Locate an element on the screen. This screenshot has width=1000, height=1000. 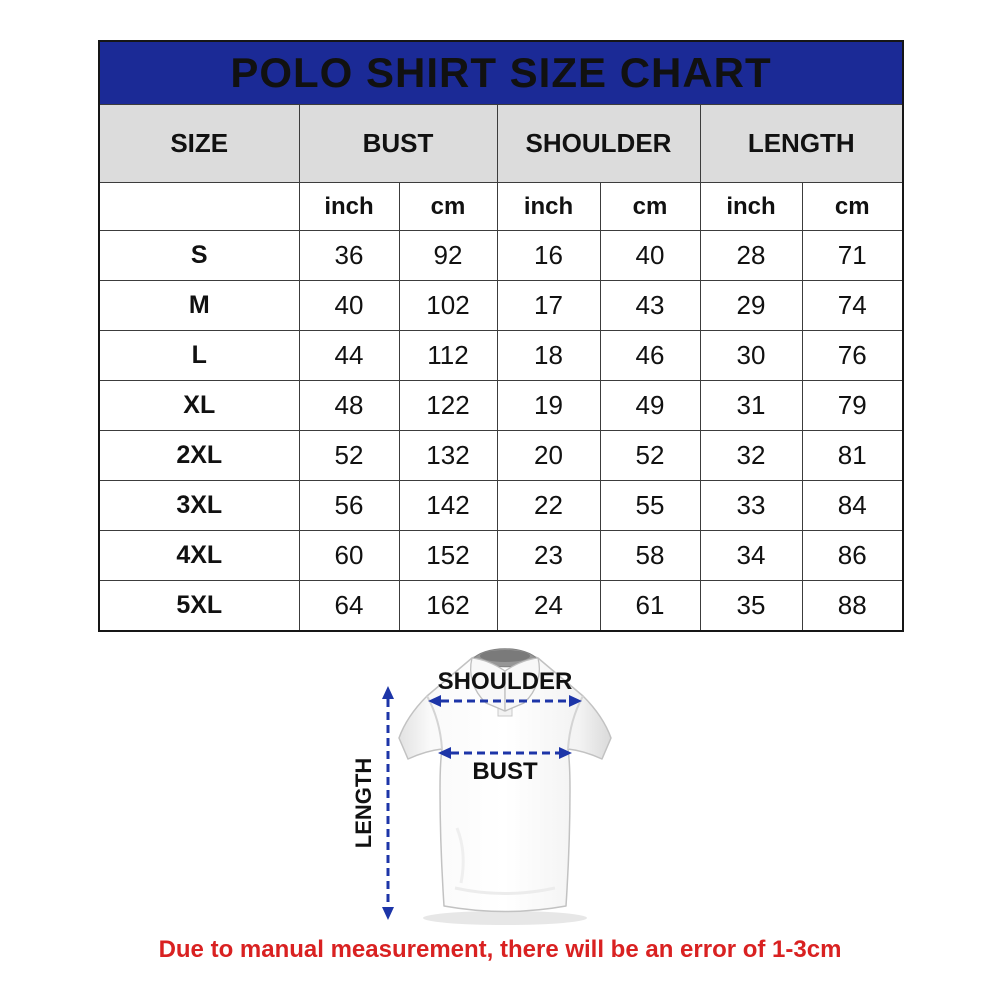
value-cell: 81 is located at coordinates (852, 455).